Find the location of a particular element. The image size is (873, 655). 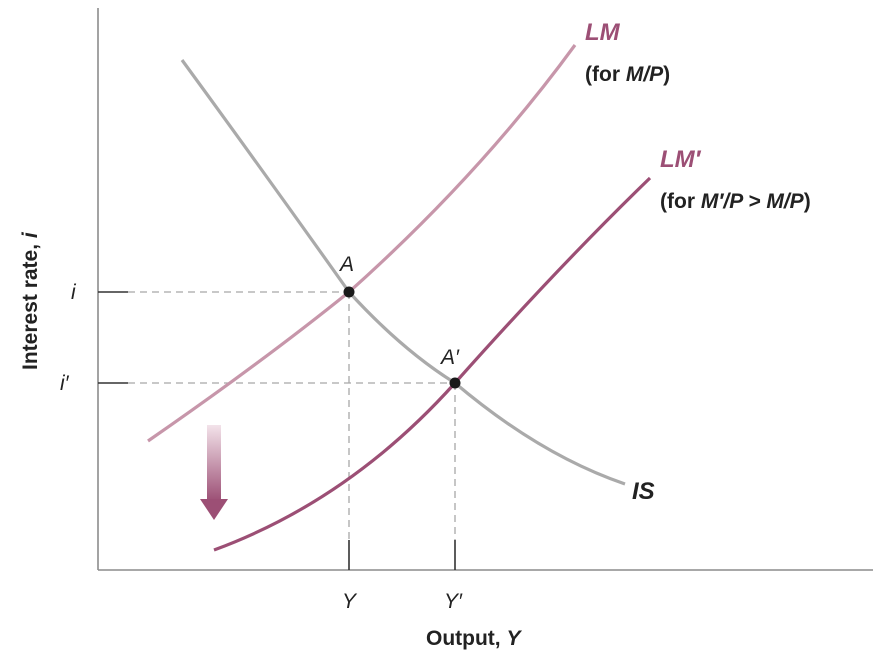

tick-label-y: Y is located at coordinates (350, 601).